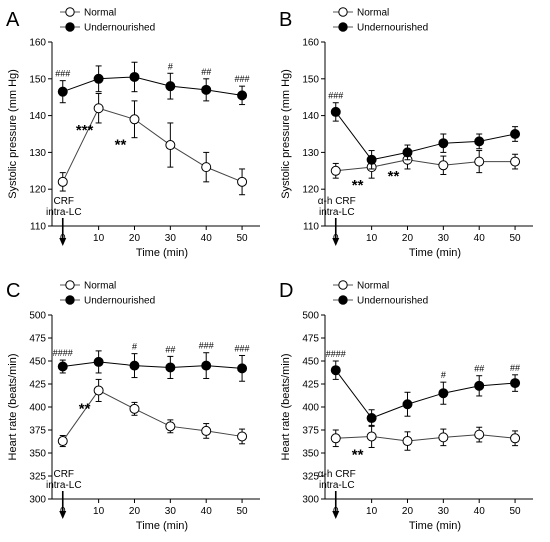  Describe the element at coordinates (310, 362) in the screenshot. I see `y-tick-label: 450` at that location.